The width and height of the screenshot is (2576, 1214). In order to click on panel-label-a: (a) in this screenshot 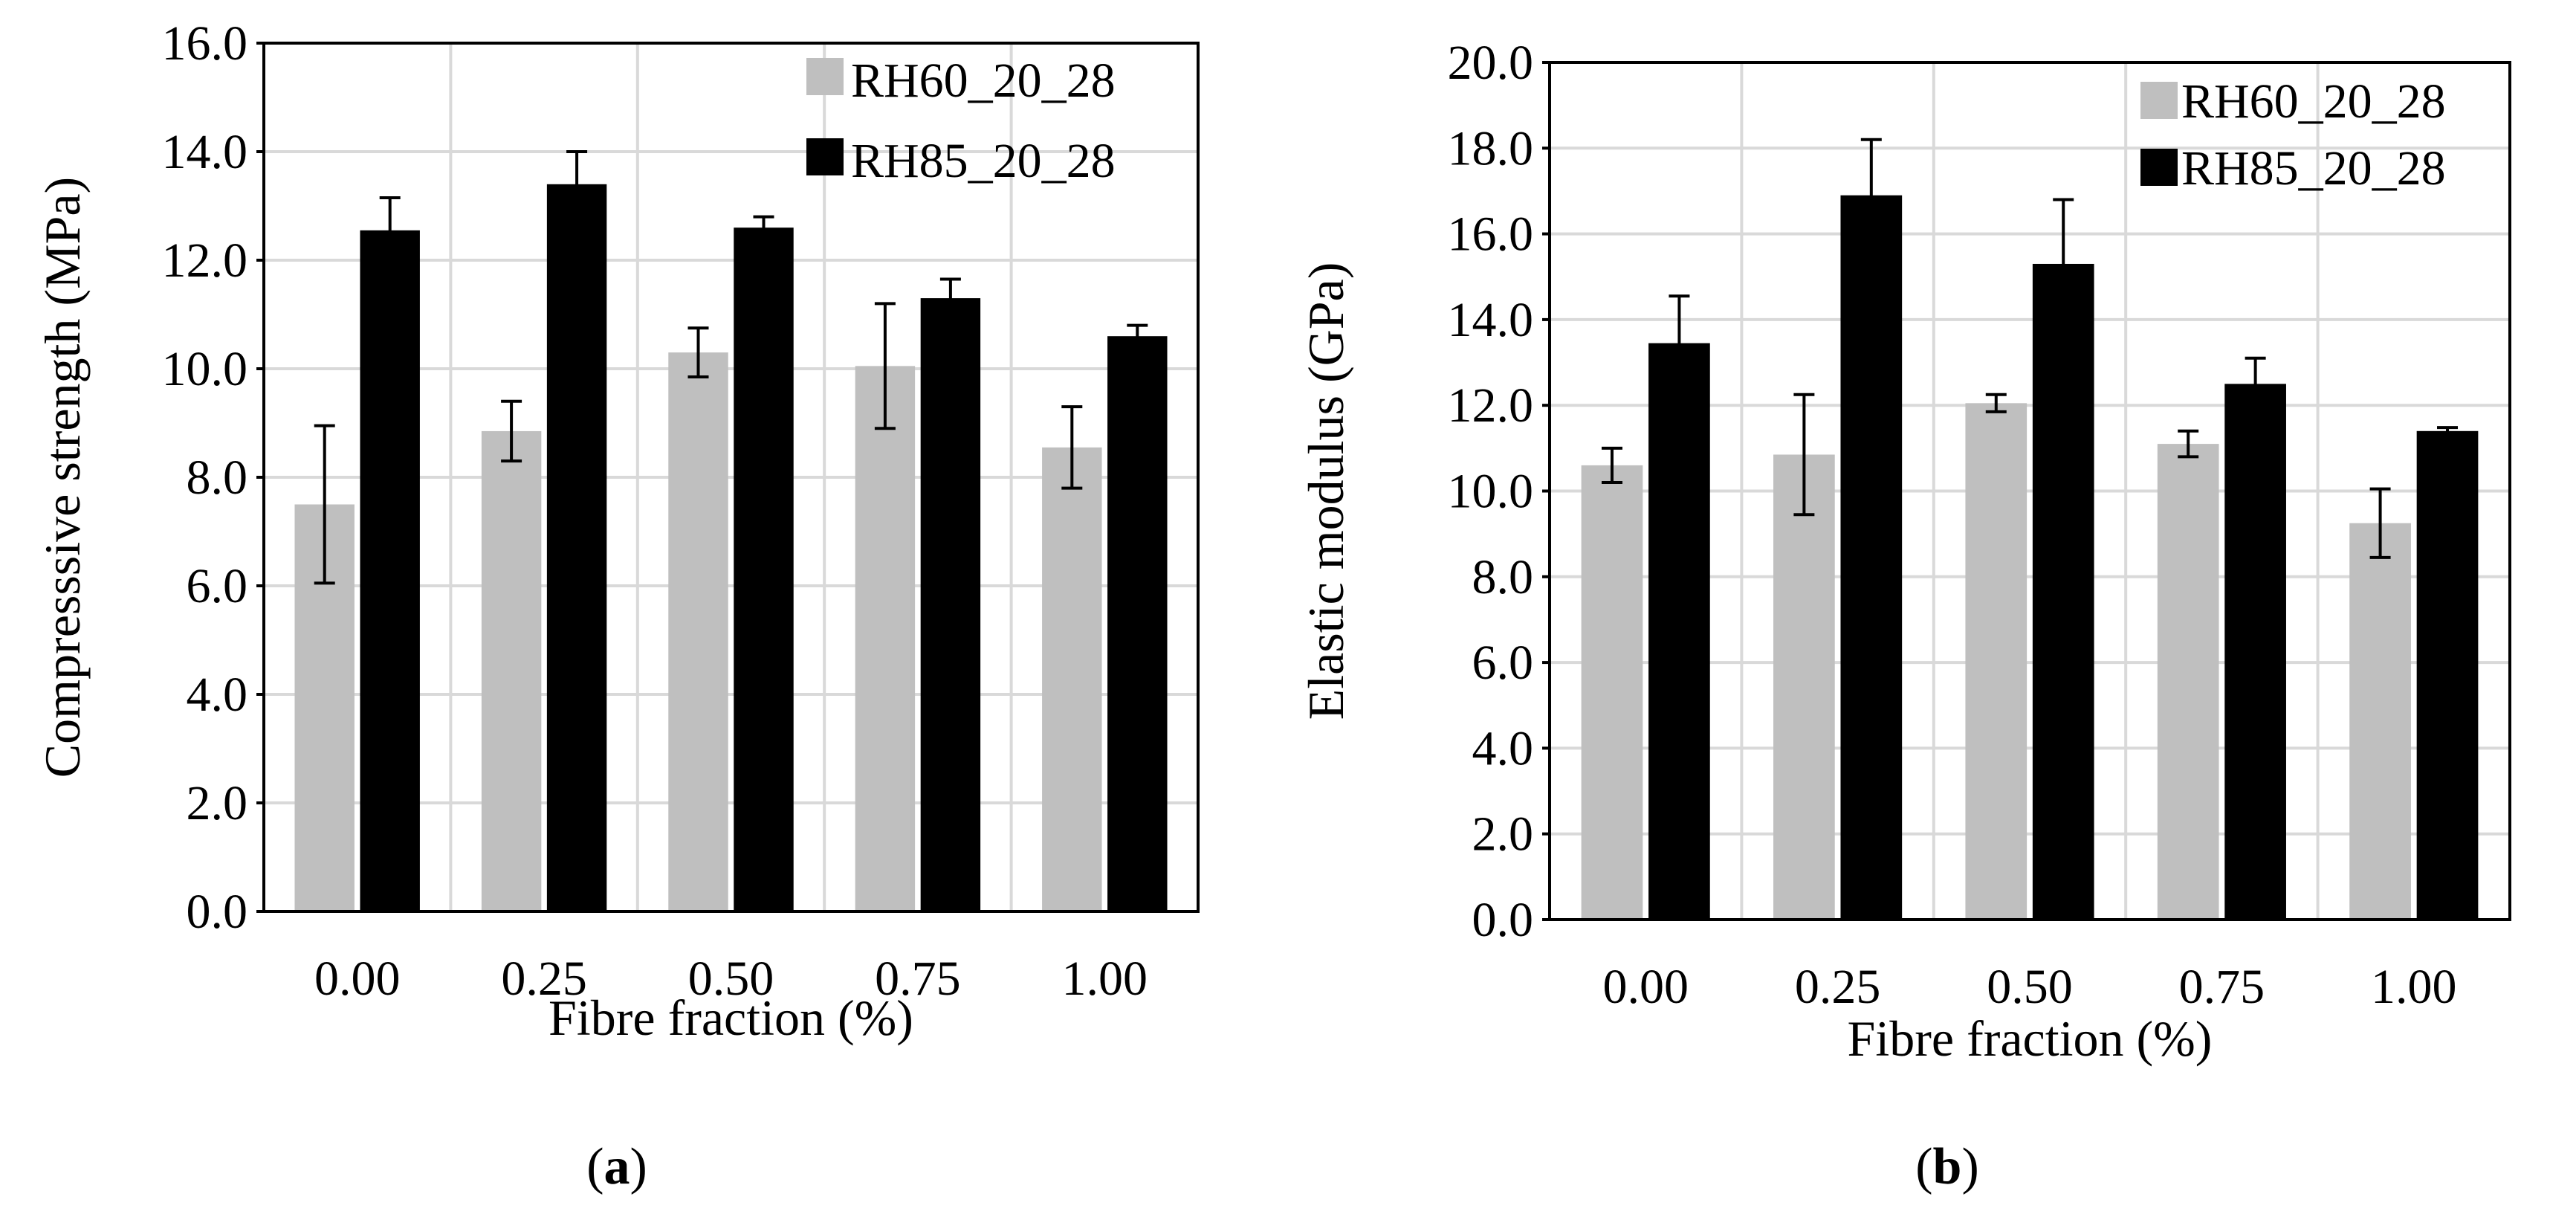, I will do `click(616, 1166)`.